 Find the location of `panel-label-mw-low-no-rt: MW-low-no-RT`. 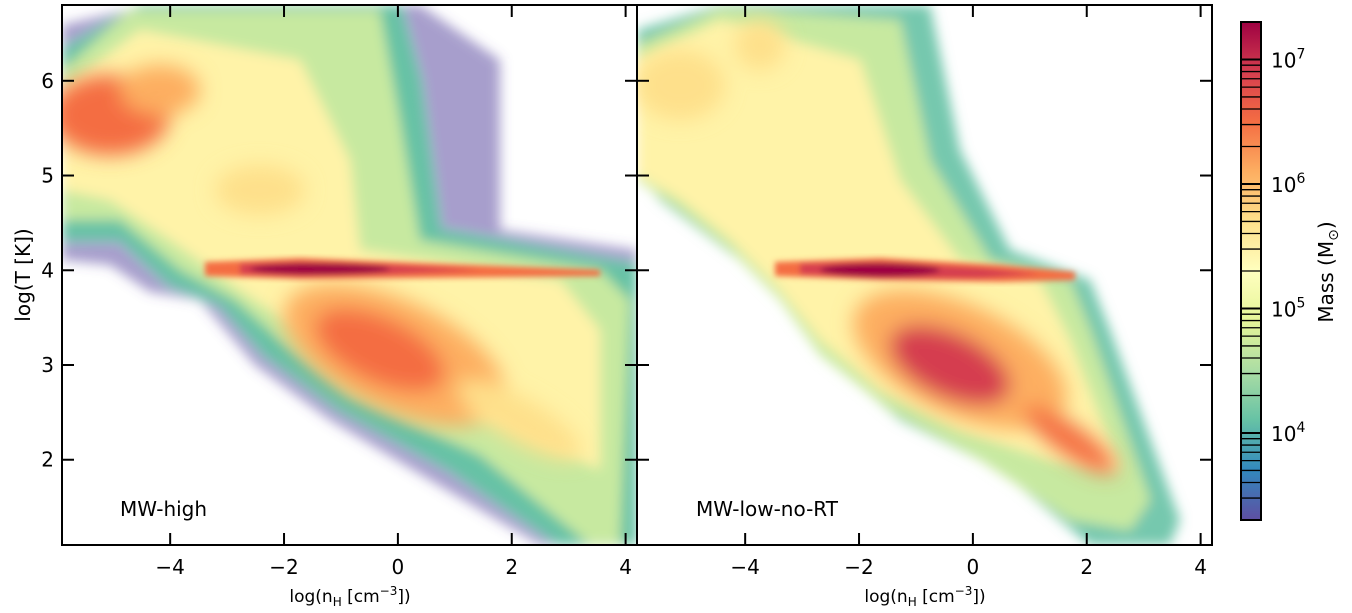

panel-label-mw-low-no-rt: MW-low-no-RT is located at coordinates (767, 509).